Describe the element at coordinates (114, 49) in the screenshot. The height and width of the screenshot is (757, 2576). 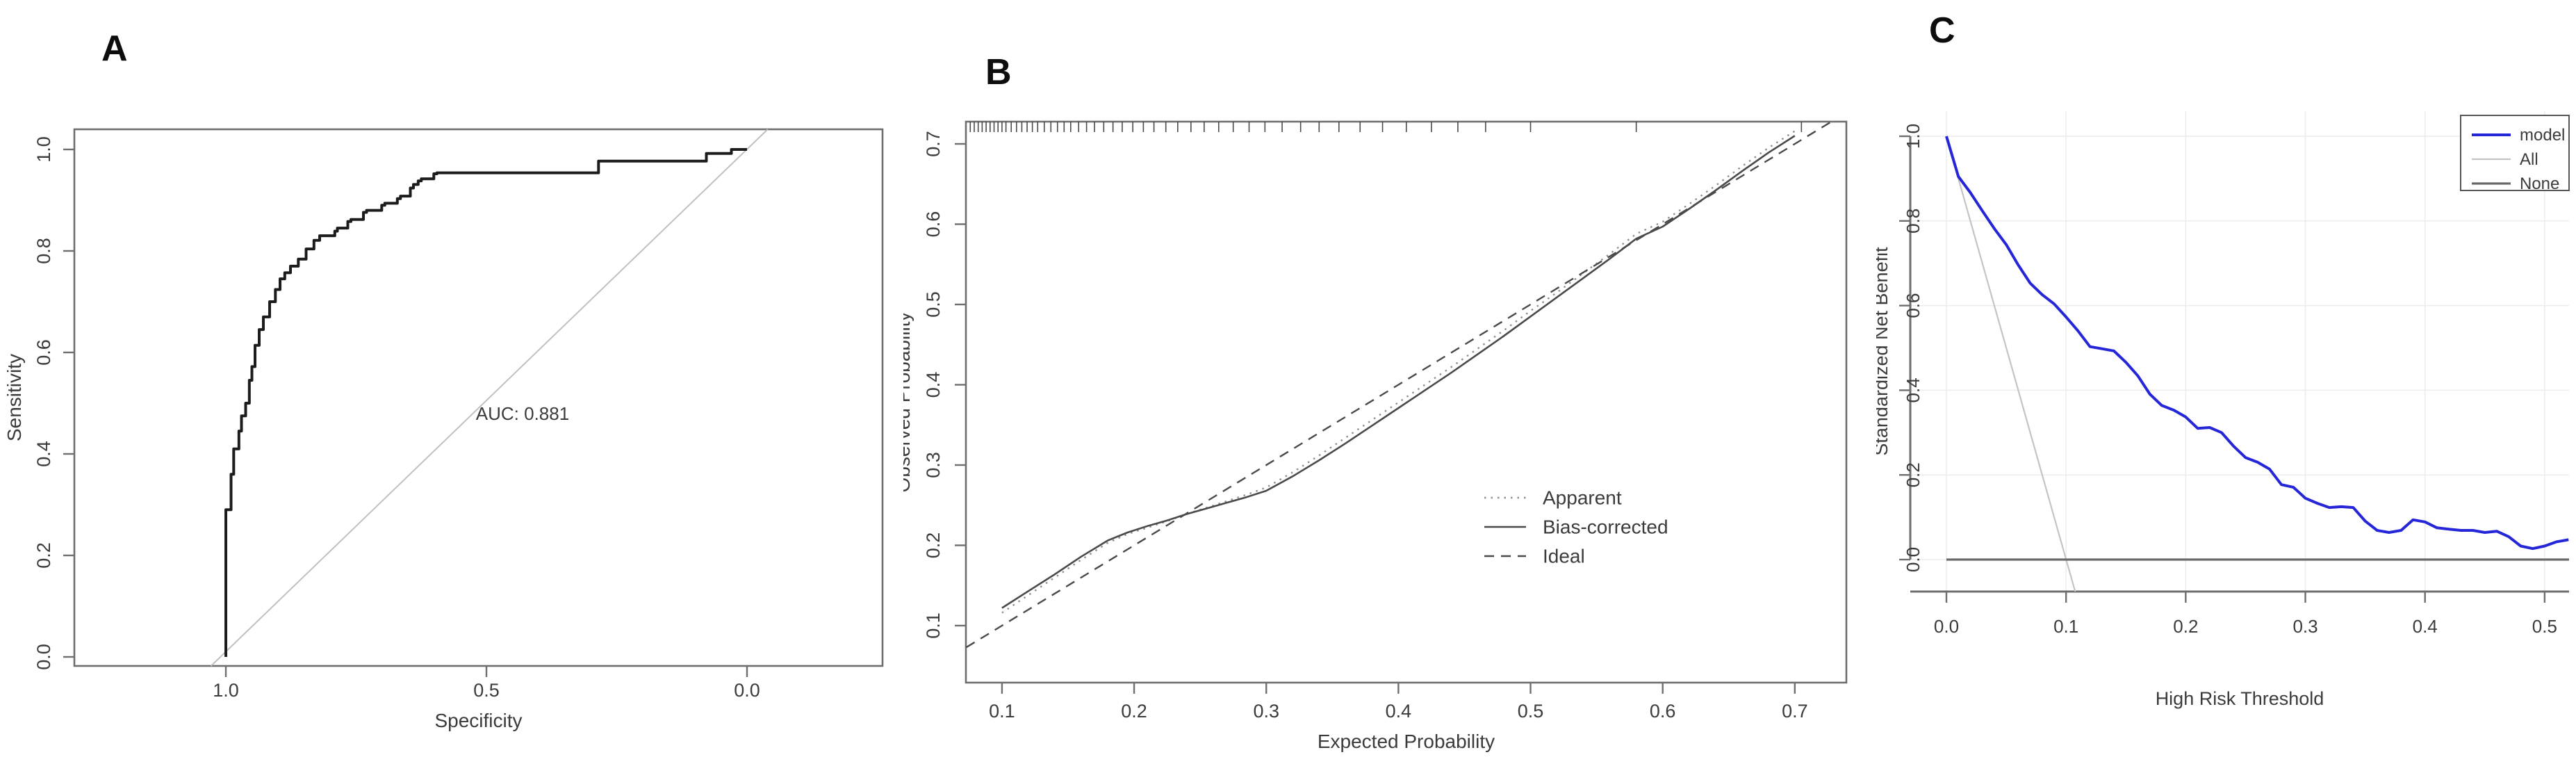
I see `panel-a-label: A` at that location.